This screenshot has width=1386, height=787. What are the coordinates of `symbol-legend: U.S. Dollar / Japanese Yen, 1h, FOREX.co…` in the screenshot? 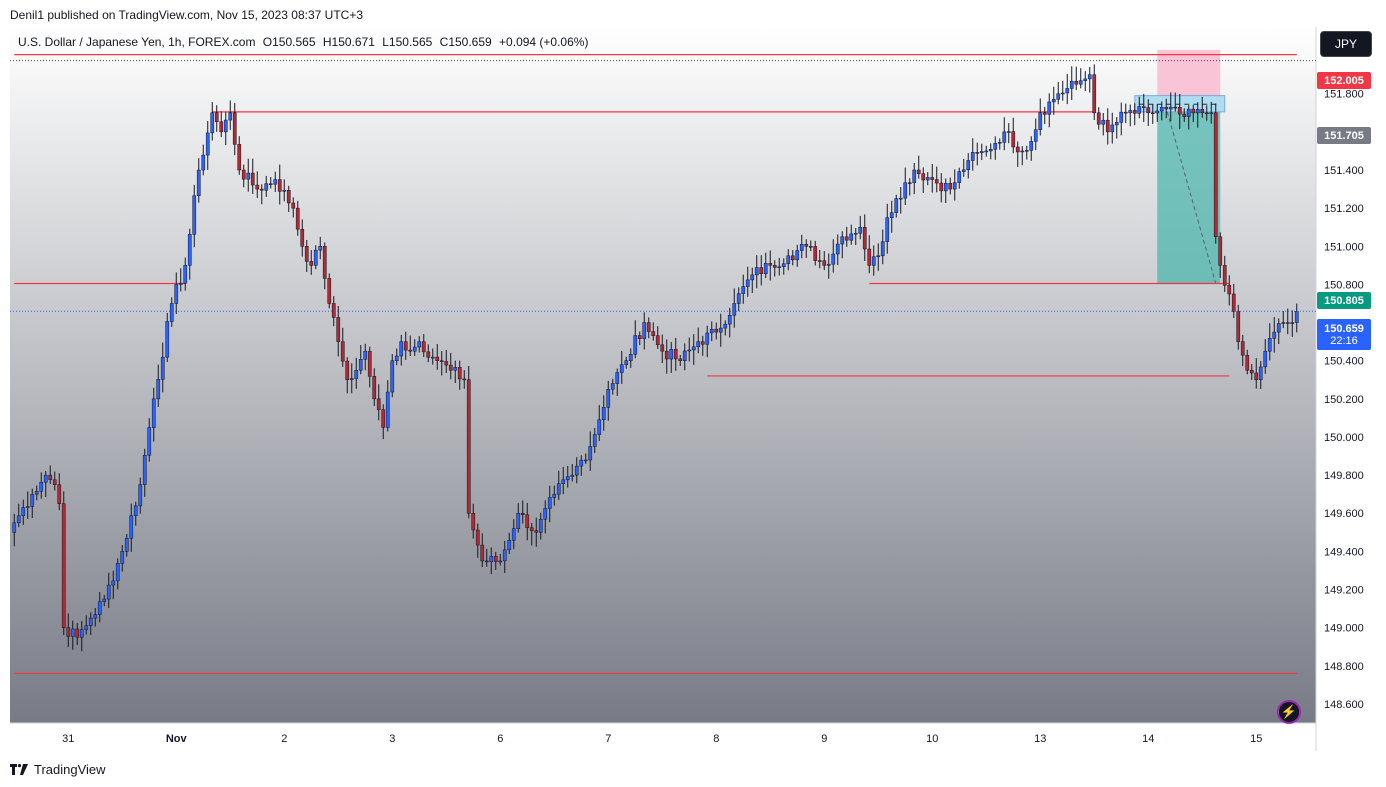 It's located at (305, 42).